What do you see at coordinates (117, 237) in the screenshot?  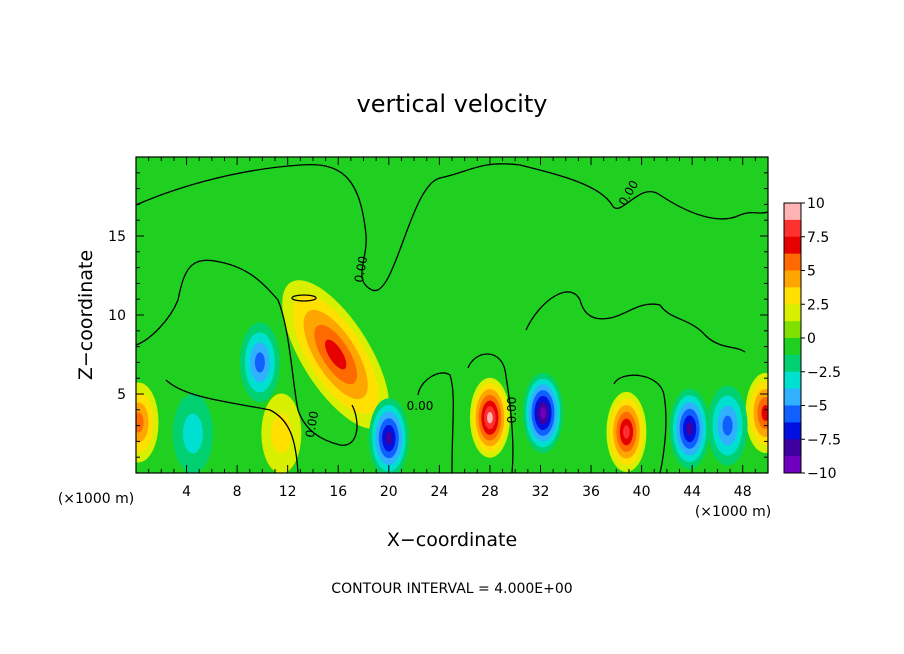 I see `y-tick-label: 15` at bounding box center [117, 237].